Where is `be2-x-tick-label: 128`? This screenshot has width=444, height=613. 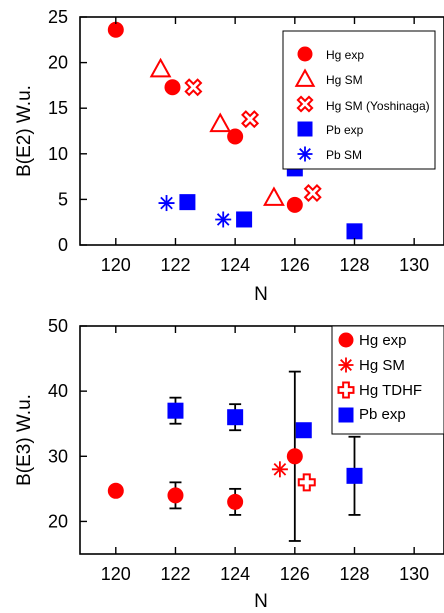
be2-x-tick-label: 128 is located at coordinates (354, 265).